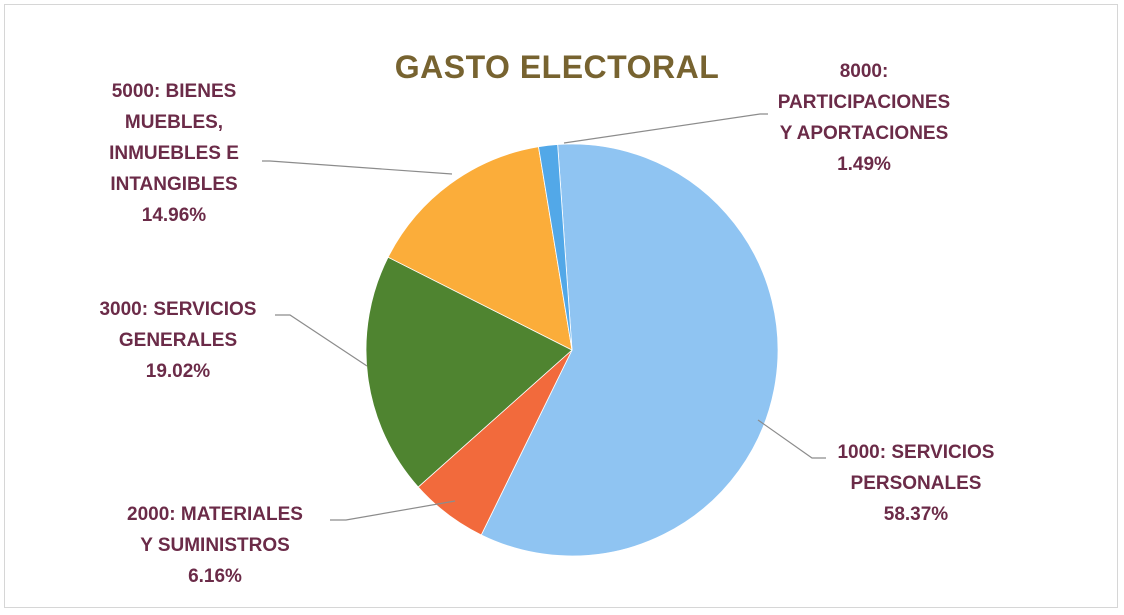 This screenshot has width=1124, height=615. I want to click on slice-label-line: GENERALES, so click(178, 340).